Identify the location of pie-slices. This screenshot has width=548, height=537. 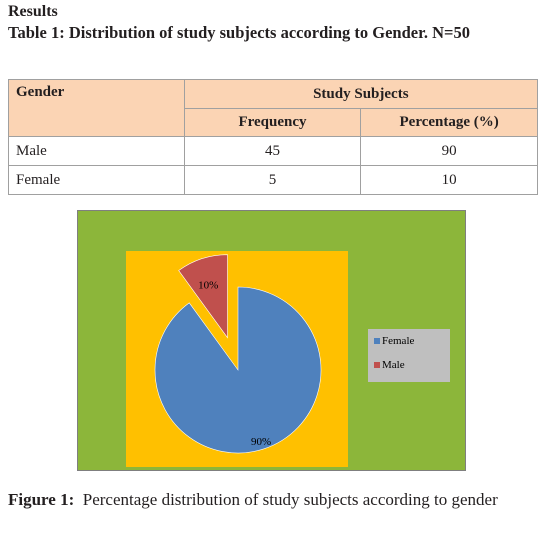
(238, 354).